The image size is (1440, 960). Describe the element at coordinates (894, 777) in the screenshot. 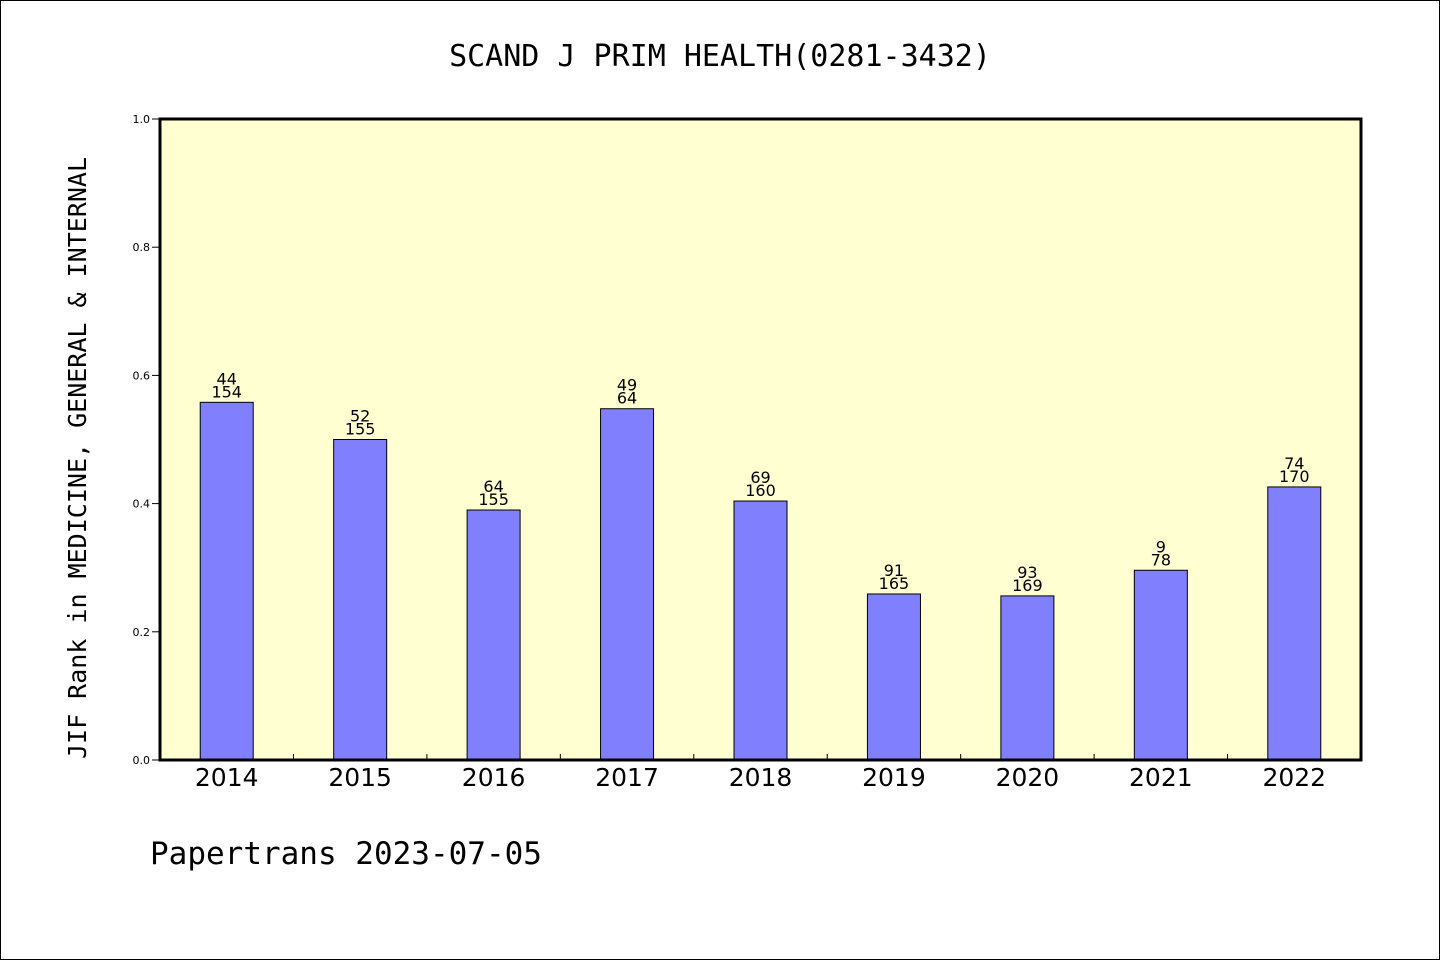

I see `x-tick-label-2019: 2019` at that location.